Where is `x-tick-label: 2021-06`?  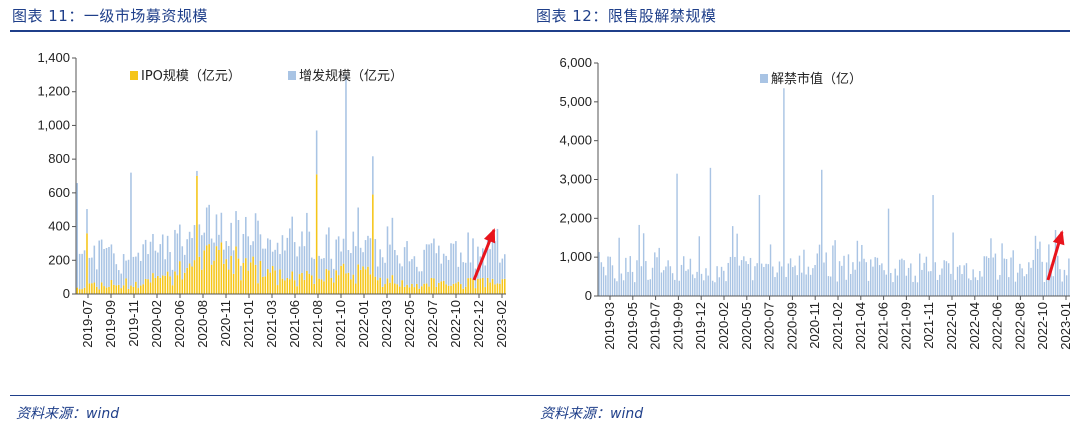
x-tick-label: 2021-06 is located at coordinates (294, 324).